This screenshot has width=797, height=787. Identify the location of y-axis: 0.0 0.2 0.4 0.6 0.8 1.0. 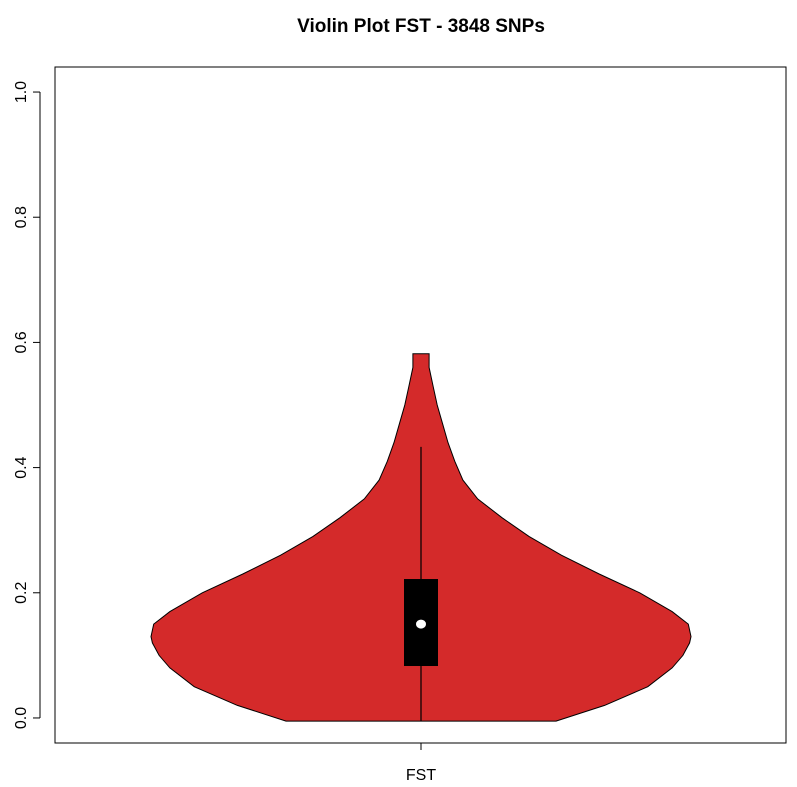
(27, 405).